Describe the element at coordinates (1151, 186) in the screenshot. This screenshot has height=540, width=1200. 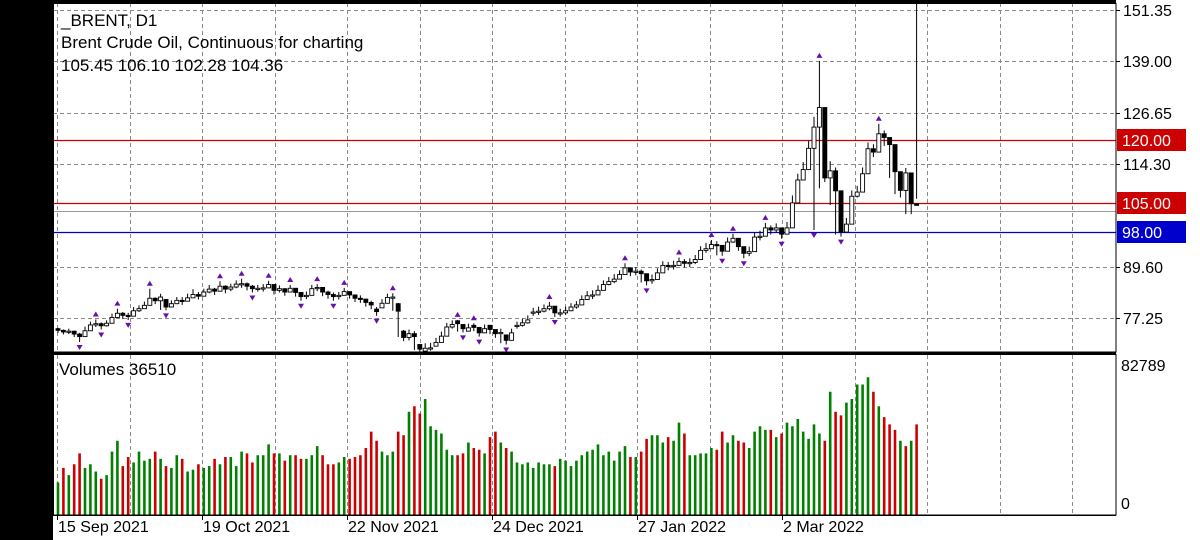
I see `price-level-tags: 120.00 105.00 98.00` at that location.